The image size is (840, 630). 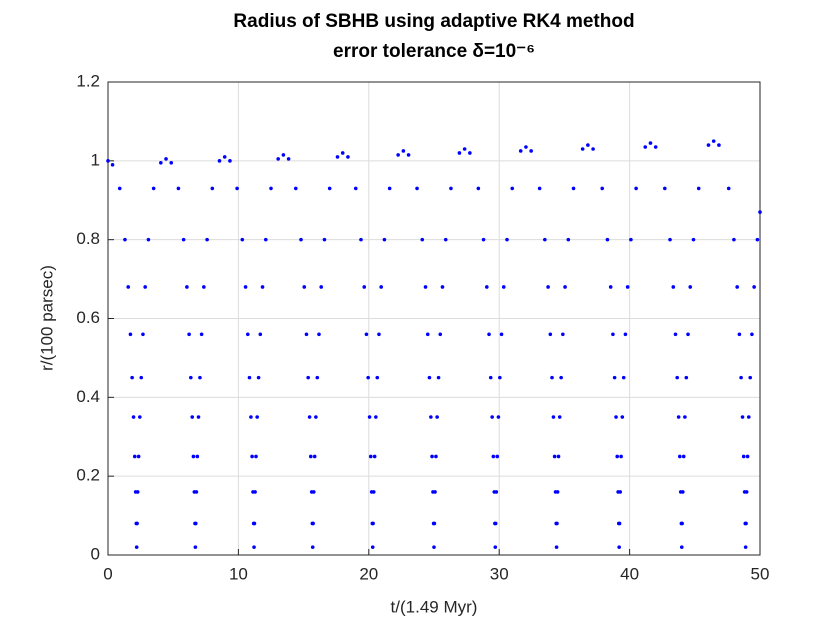 What do you see at coordinates (88, 475) in the screenshot?
I see `y-tick-label: 0.2` at bounding box center [88, 475].